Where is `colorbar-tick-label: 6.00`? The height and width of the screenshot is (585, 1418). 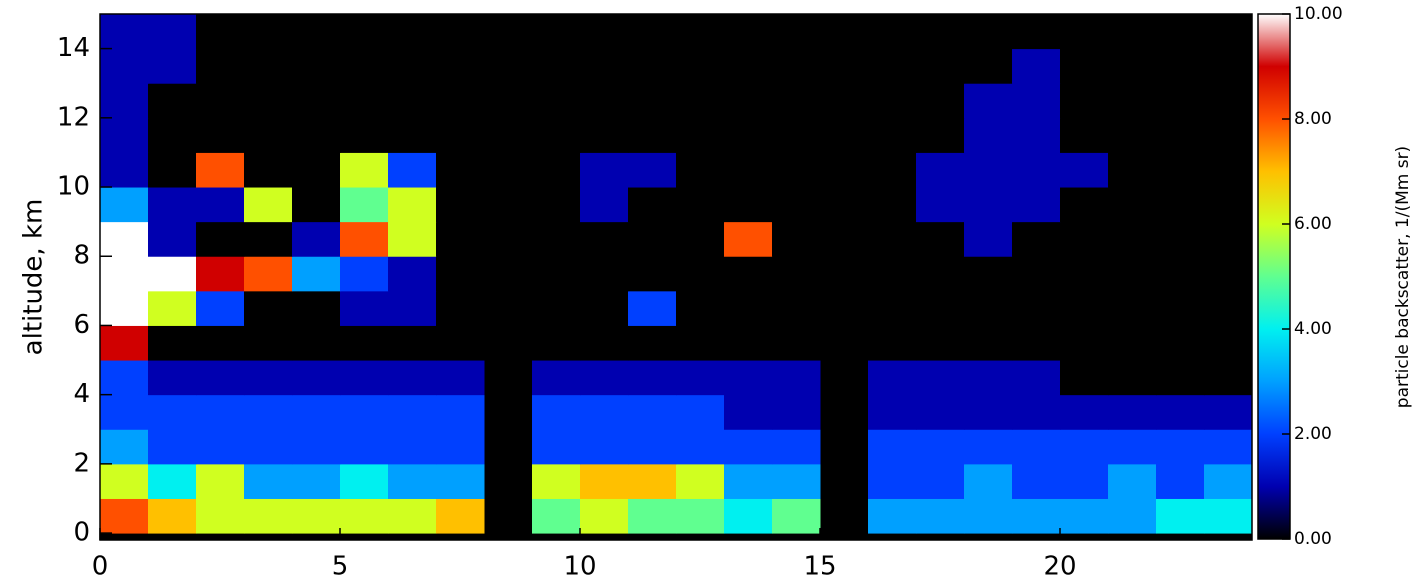 colorbar-tick-label: 6.00 is located at coordinates (1313, 224).